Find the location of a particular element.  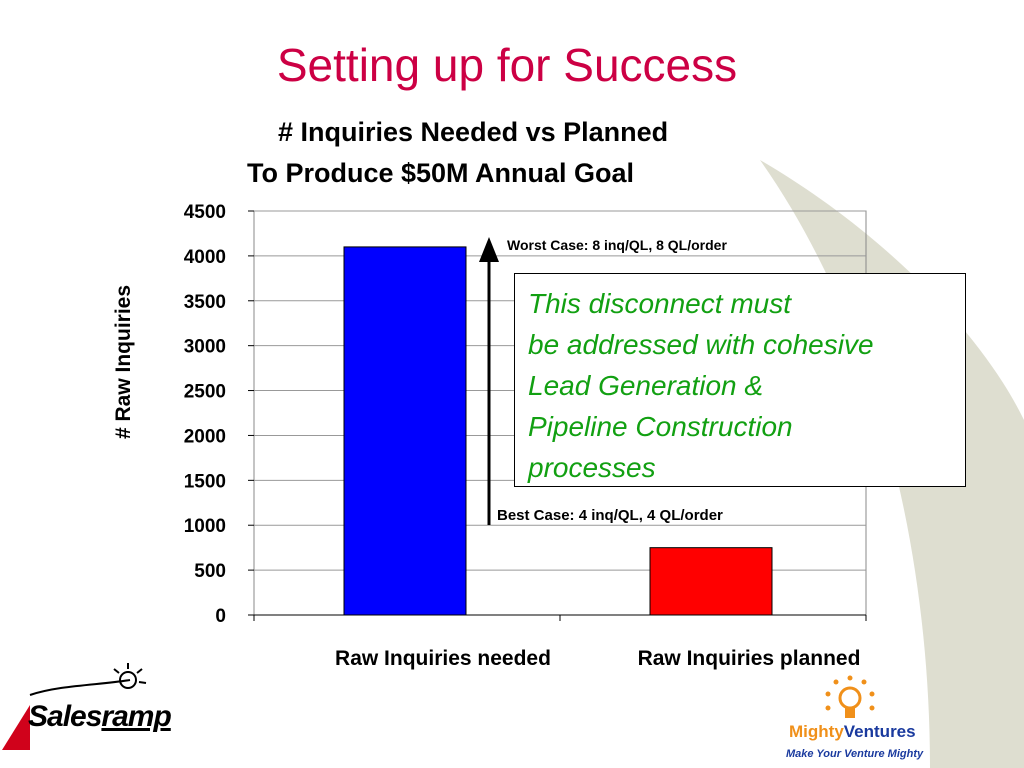

mighty-ventures-tagline: Make Your Venture Mighty is located at coordinates (855, 754).